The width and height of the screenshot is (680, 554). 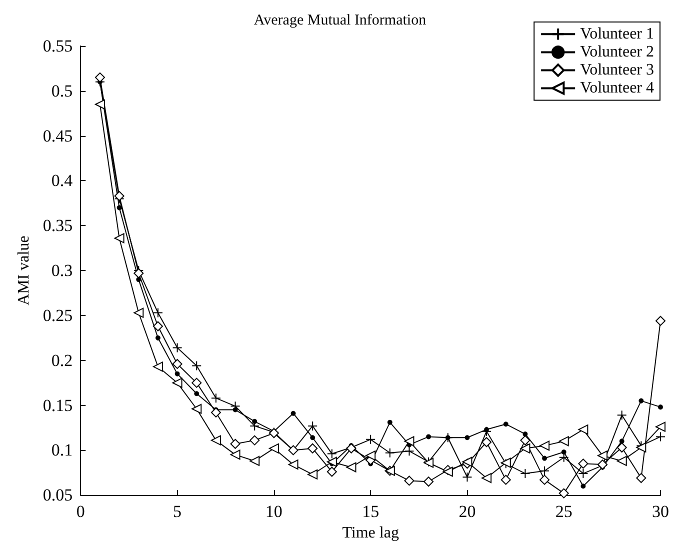 I want to click on x-tick-label: 5, so click(x=177, y=512).